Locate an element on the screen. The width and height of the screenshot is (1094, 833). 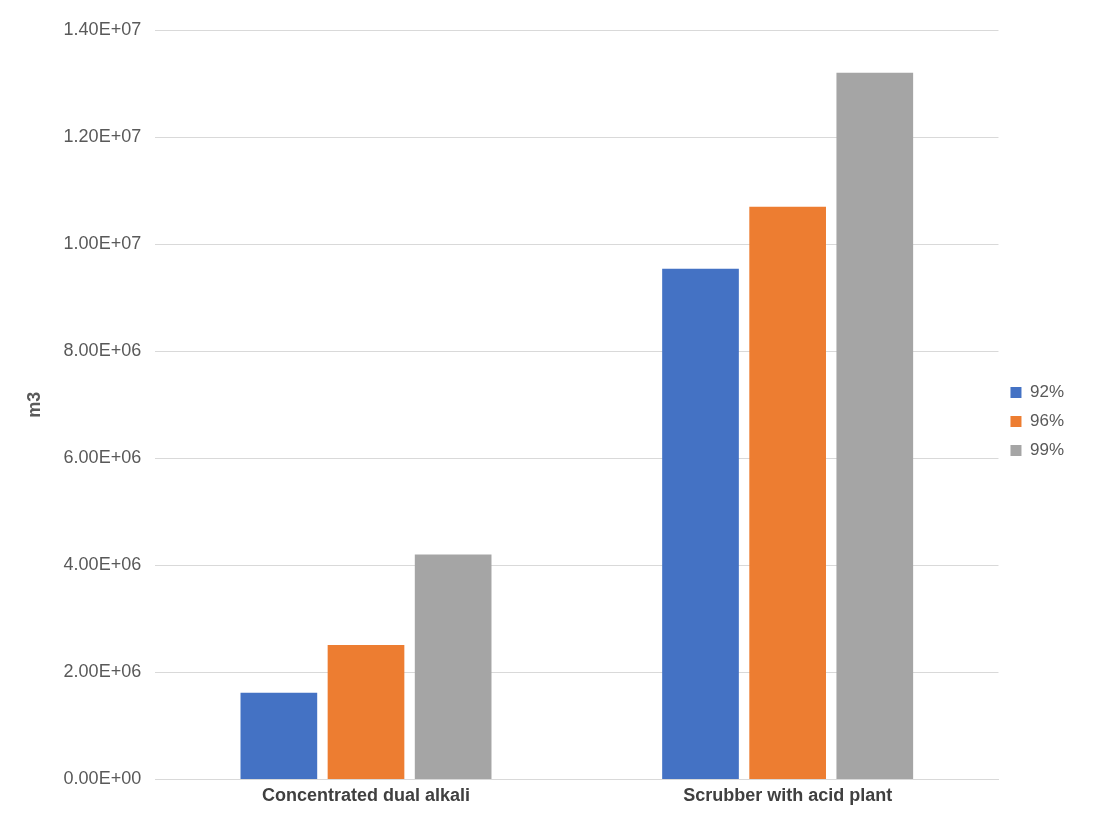
x-tick-label: Scrubber with acid plant is located at coordinates (788, 795).